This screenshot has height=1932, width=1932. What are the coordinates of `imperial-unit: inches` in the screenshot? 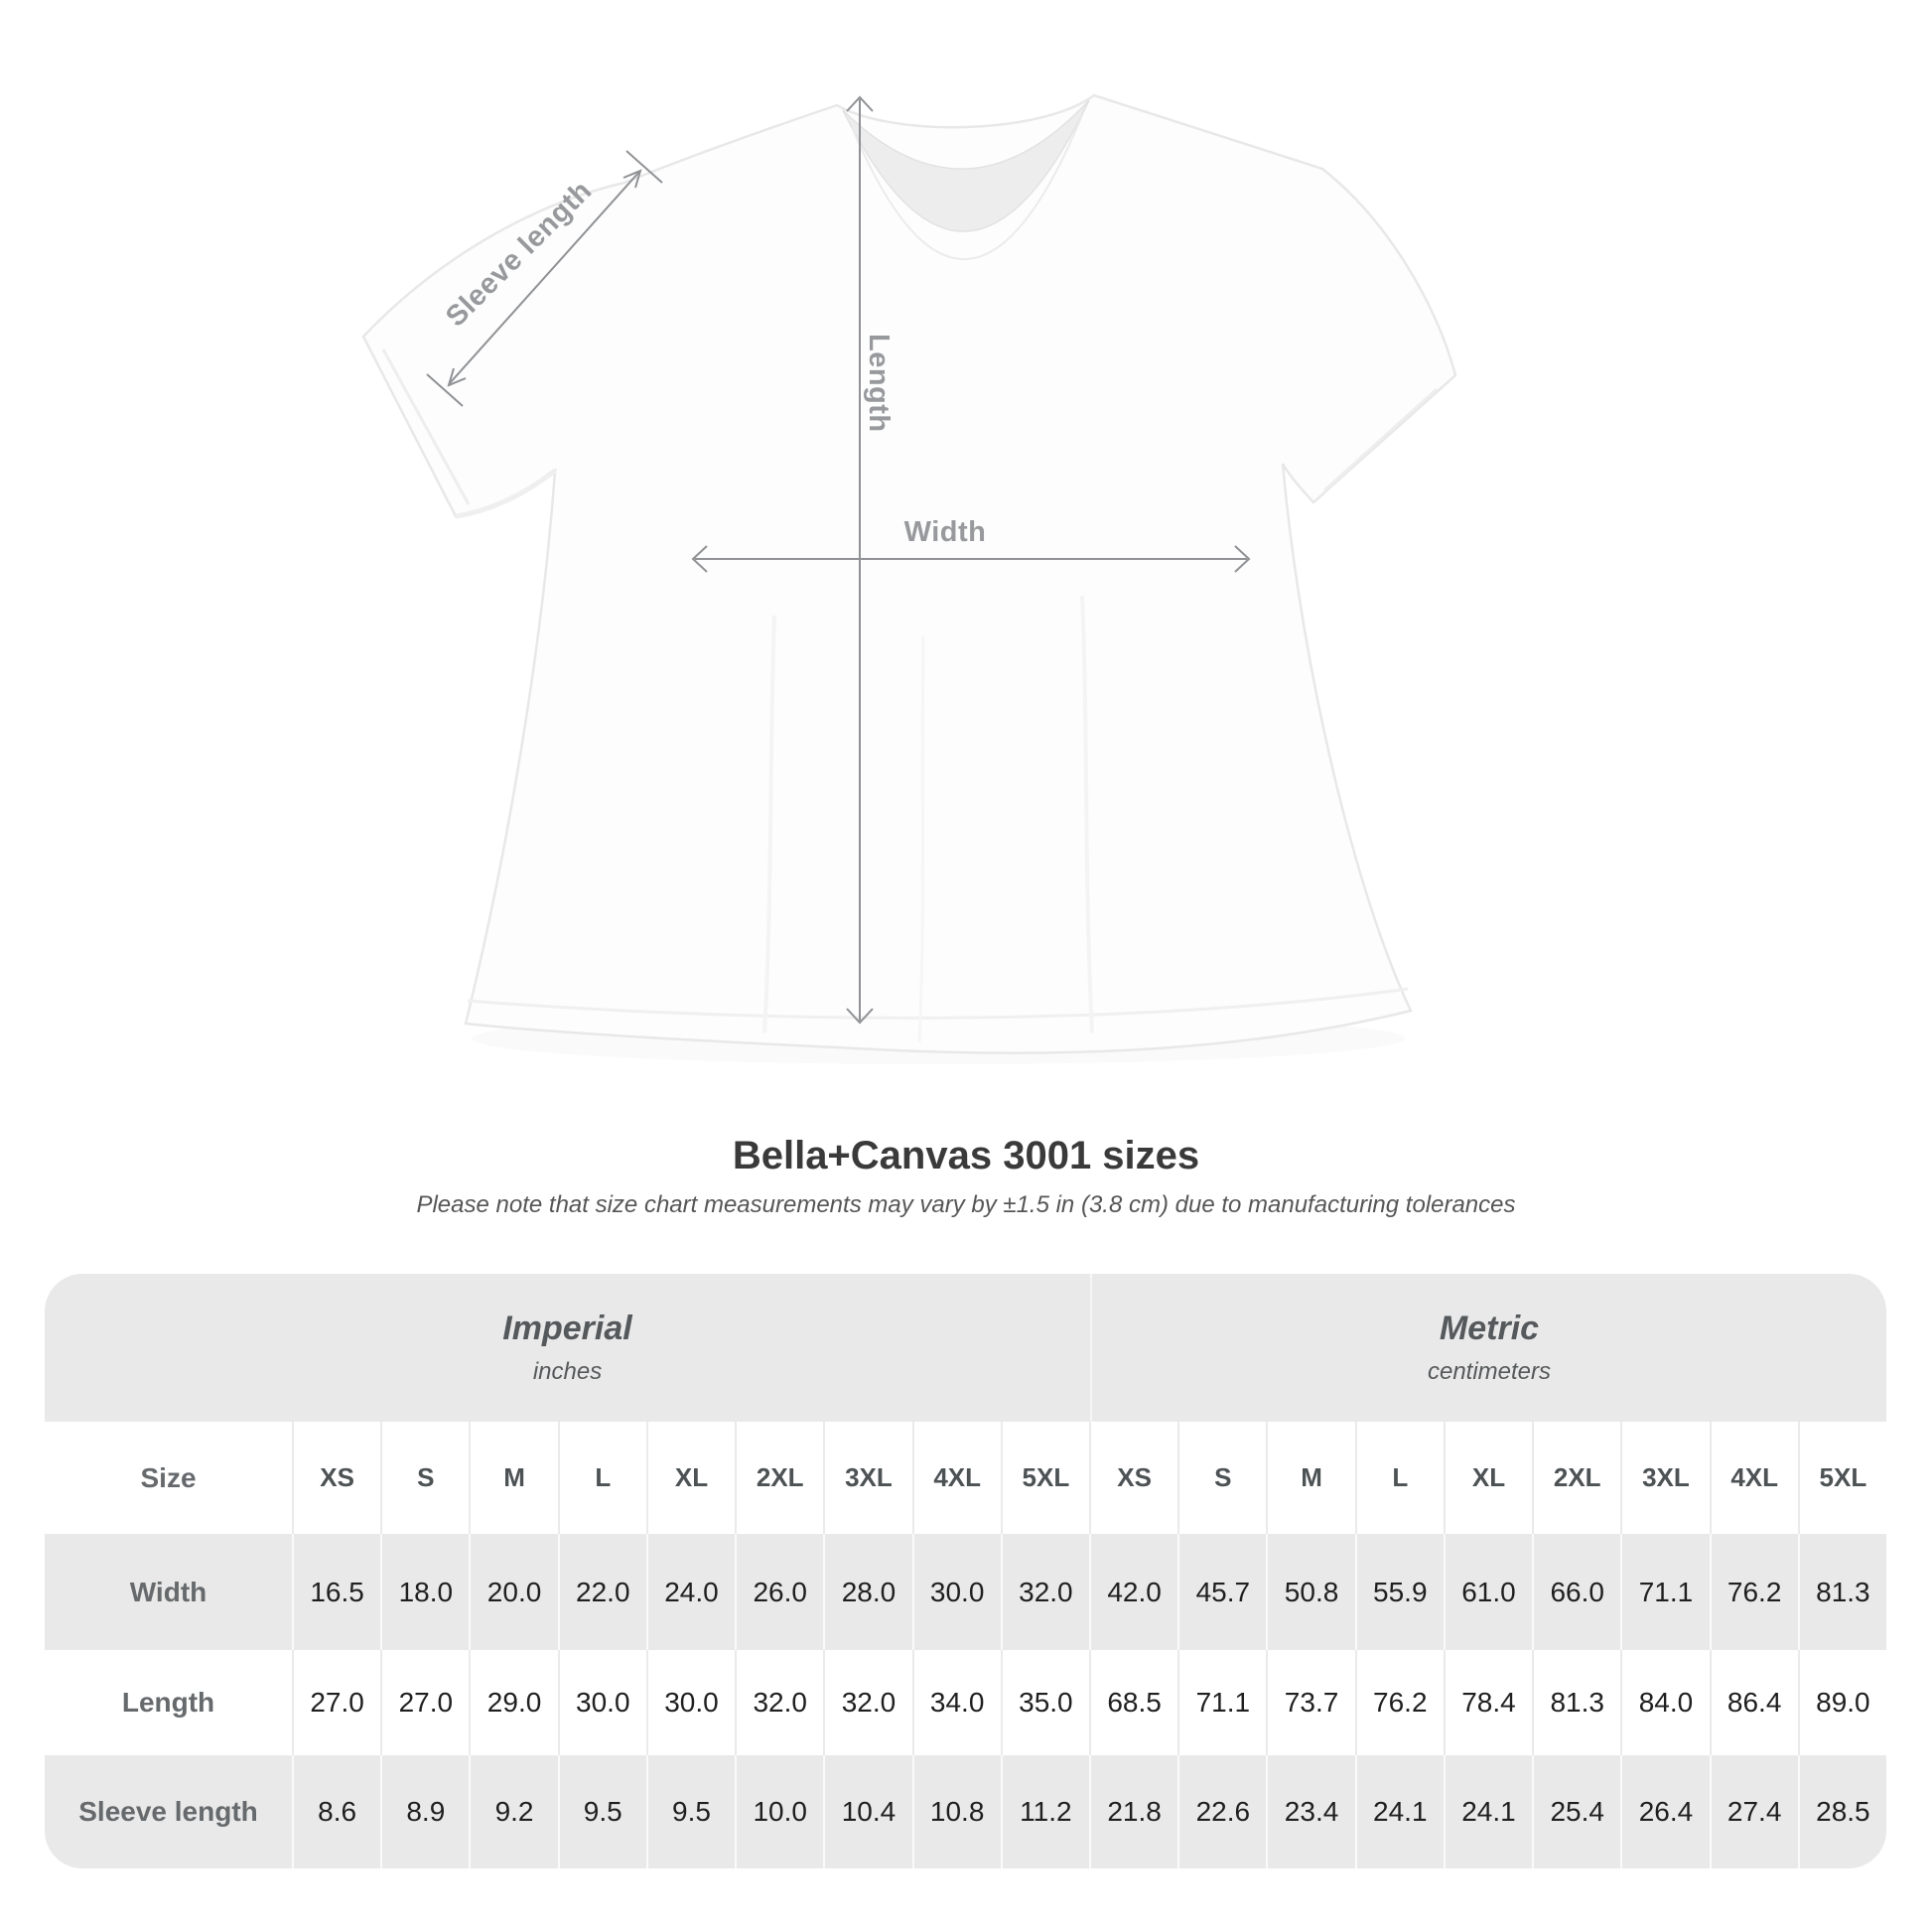 It's located at (568, 1371).